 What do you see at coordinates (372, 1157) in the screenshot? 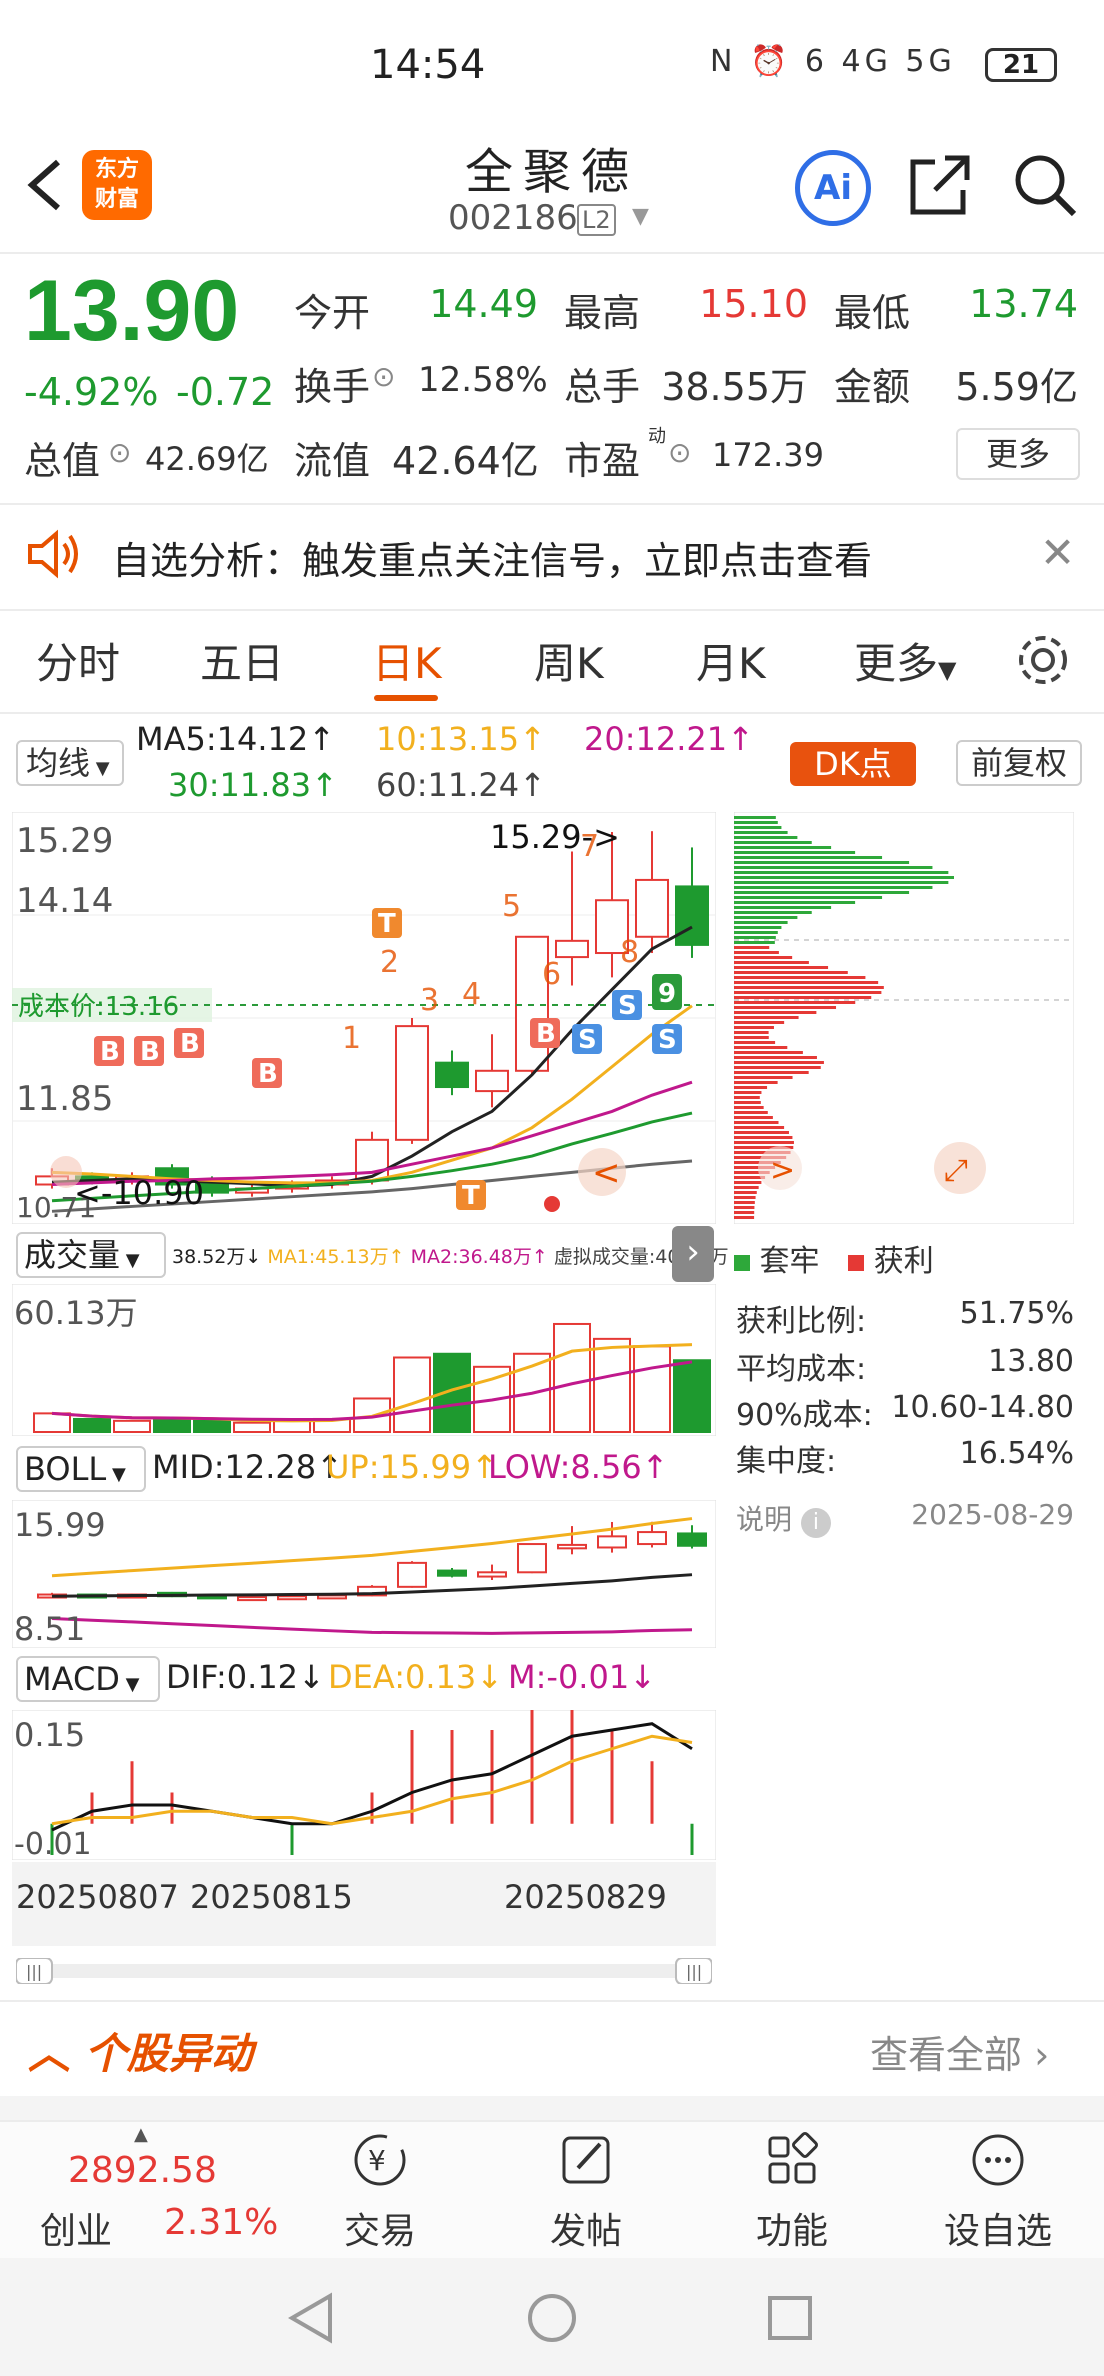
I see `ma30-line` at bounding box center [372, 1157].